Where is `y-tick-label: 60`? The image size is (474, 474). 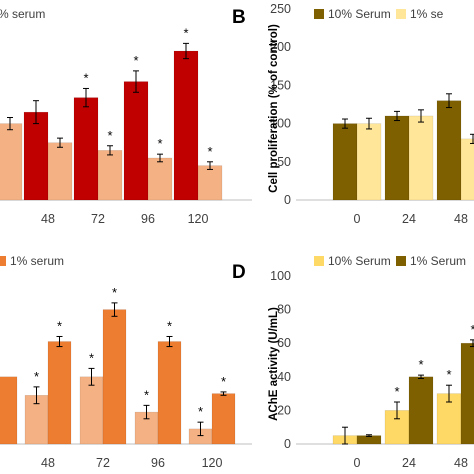 y-tick-label: 60 is located at coordinates (284, 343).